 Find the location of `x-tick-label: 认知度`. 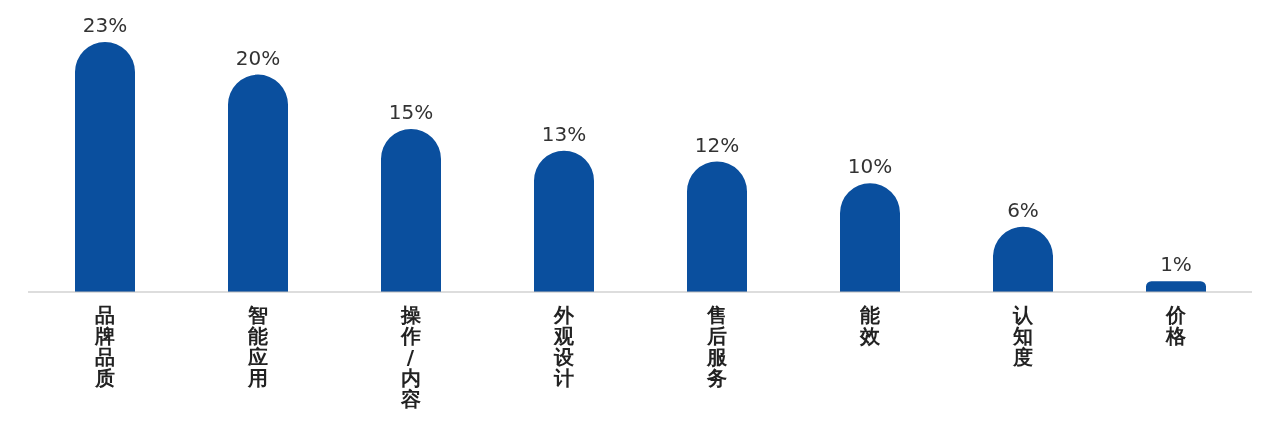

x-tick-label: 认知度 is located at coordinates (1022, 336).